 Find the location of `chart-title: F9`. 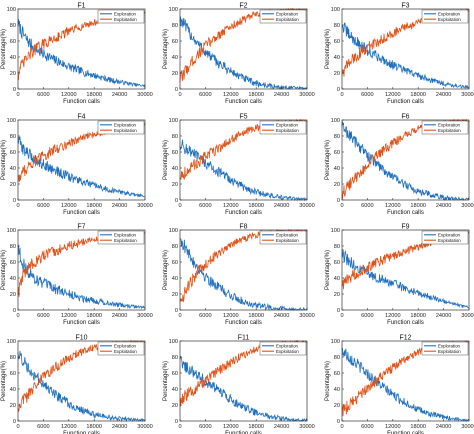

chart-title: F9 is located at coordinates (405, 227).